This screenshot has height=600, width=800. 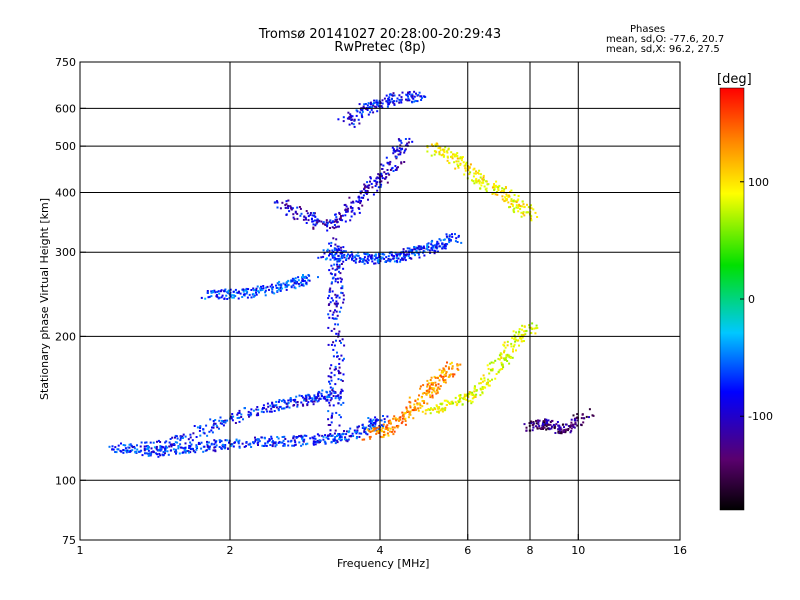 What do you see at coordinates (65, 146) in the screenshot?
I see `y-tick-label: 500` at bounding box center [65, 146].